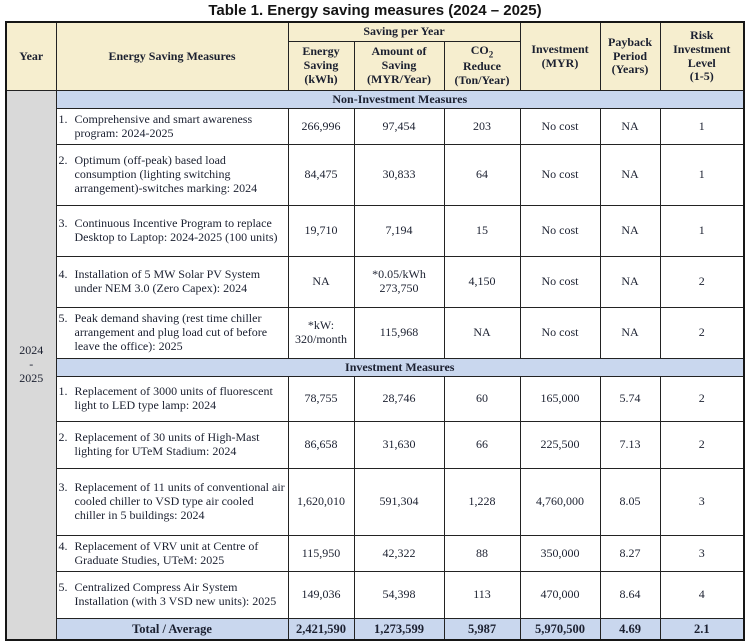 The image size is (750, 641). What do you see at coordinates (399, 629) in the screenshot?
I see `total-amount-saving-cell: 1,273,599` at bounding box center [399, 629].